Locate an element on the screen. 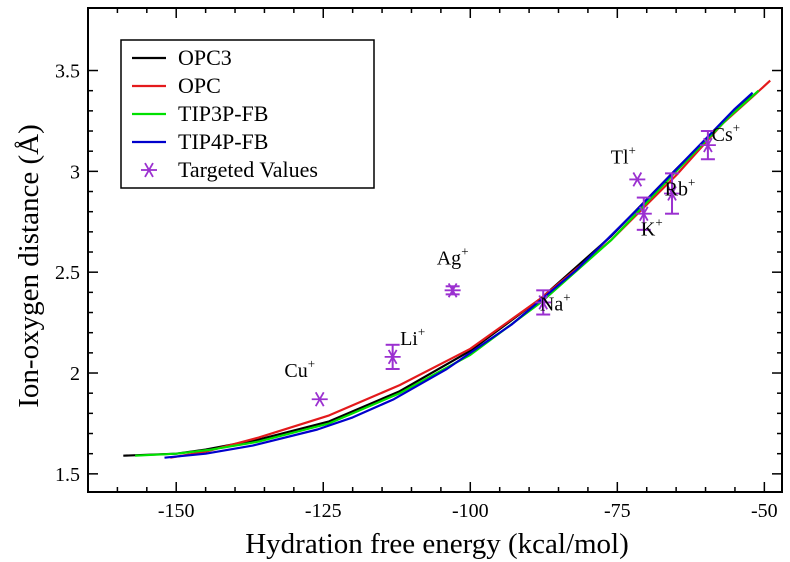 The image size is (790, 562). targeted-point-tl is located at coordinates (637, 179).